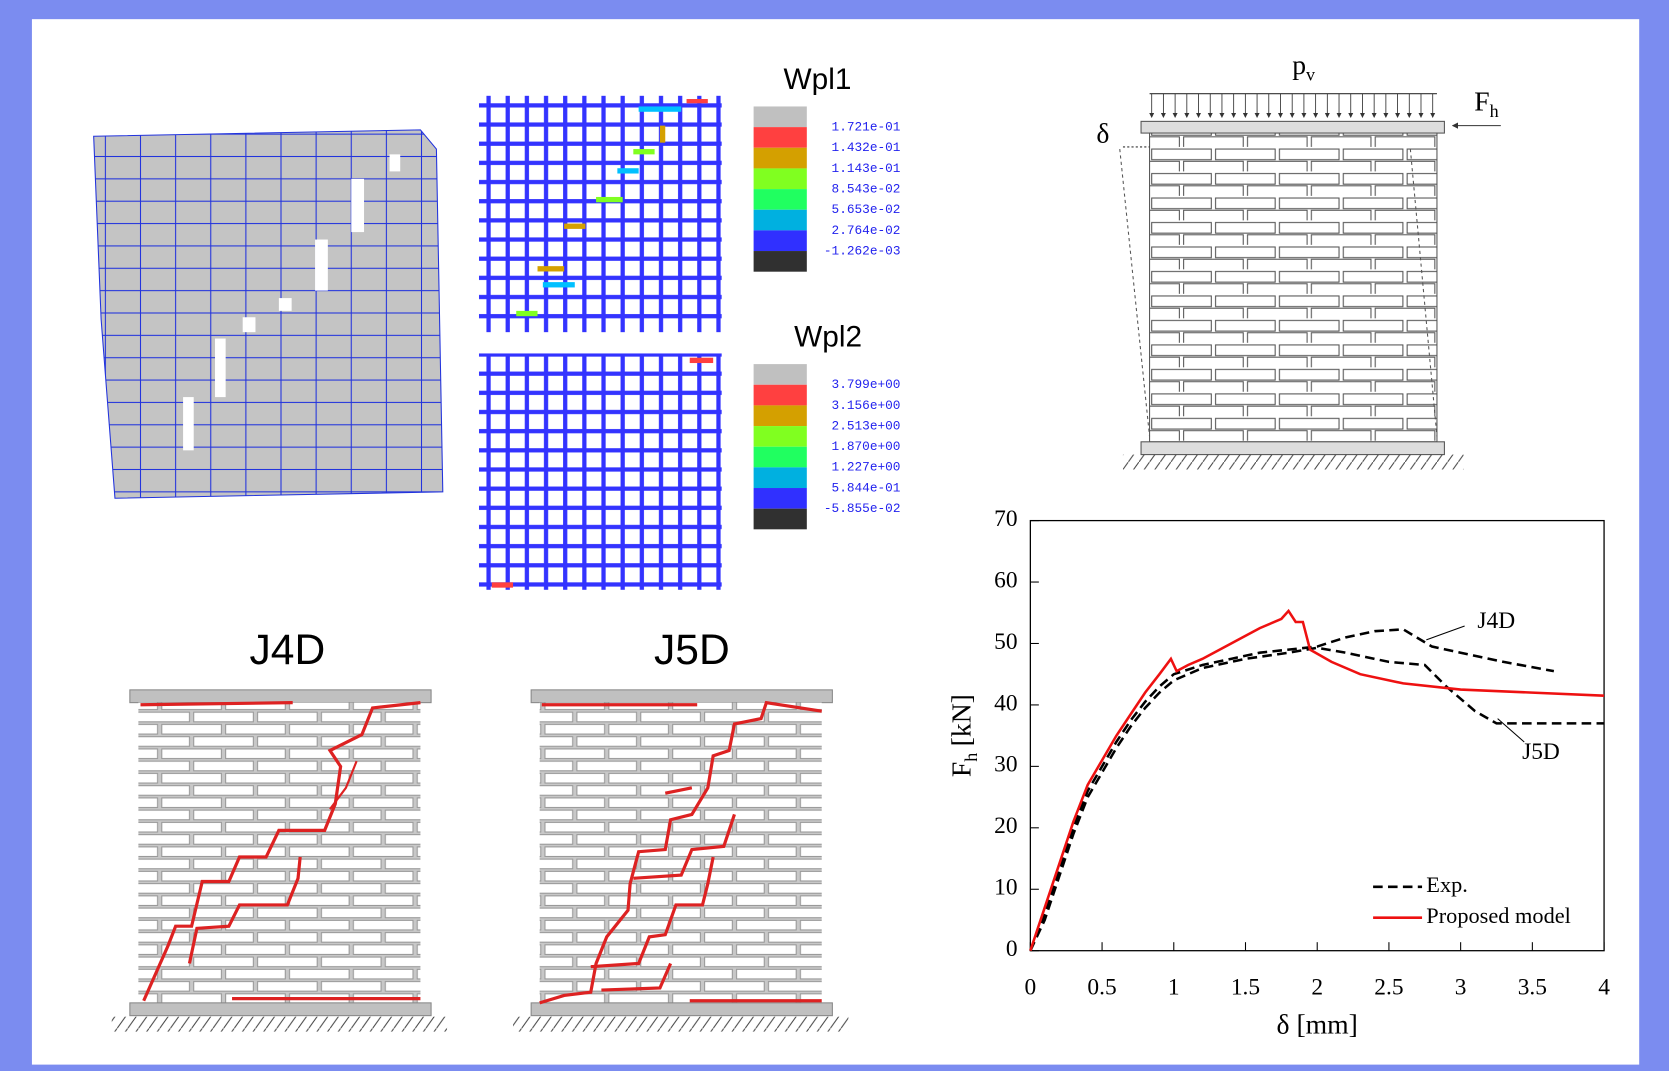 The image size is (1669, 1071). I want to click on x-tick-label: 3, so click(1461, 987).